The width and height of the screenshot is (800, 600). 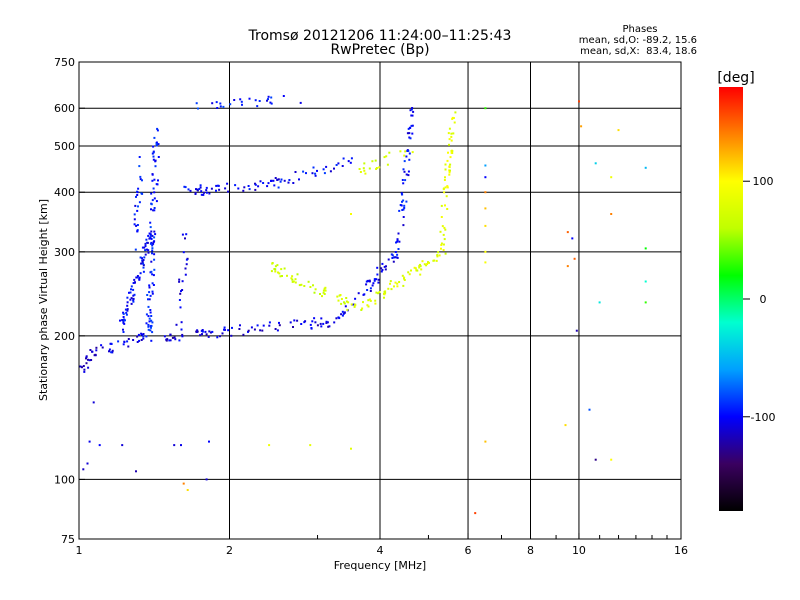 I want to click on stats-line-x: mean, sd,X: 83.4, 18.6, so click(x=638, y=51).